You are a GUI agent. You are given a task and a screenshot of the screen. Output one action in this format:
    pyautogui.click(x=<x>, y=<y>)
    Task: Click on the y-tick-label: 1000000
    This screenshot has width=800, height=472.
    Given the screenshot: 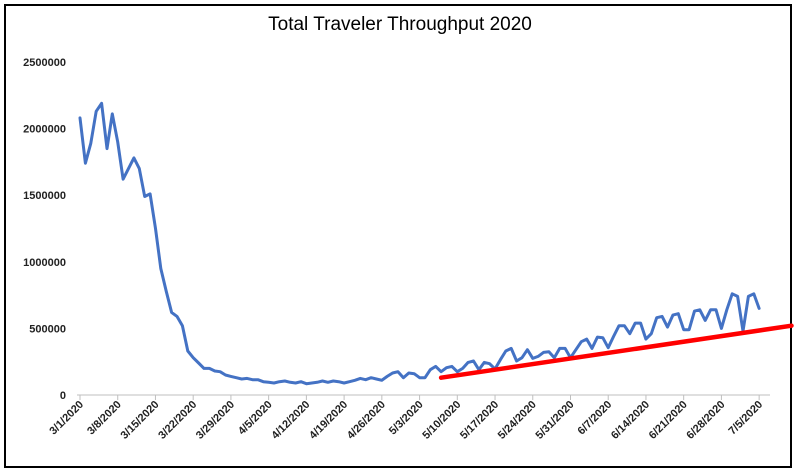 What is the action you would take?
    pyautogui.click(x=44, y=263)
    